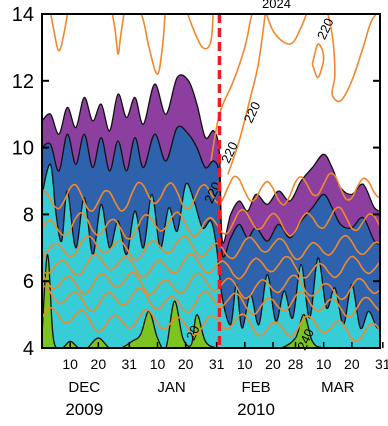 The height and width of the screenshot is (426, 388). What do you see at coordinates (23, 82) in the screenshot?
I see `y-tick-label-4: 12` at bounding box center [23, 82].